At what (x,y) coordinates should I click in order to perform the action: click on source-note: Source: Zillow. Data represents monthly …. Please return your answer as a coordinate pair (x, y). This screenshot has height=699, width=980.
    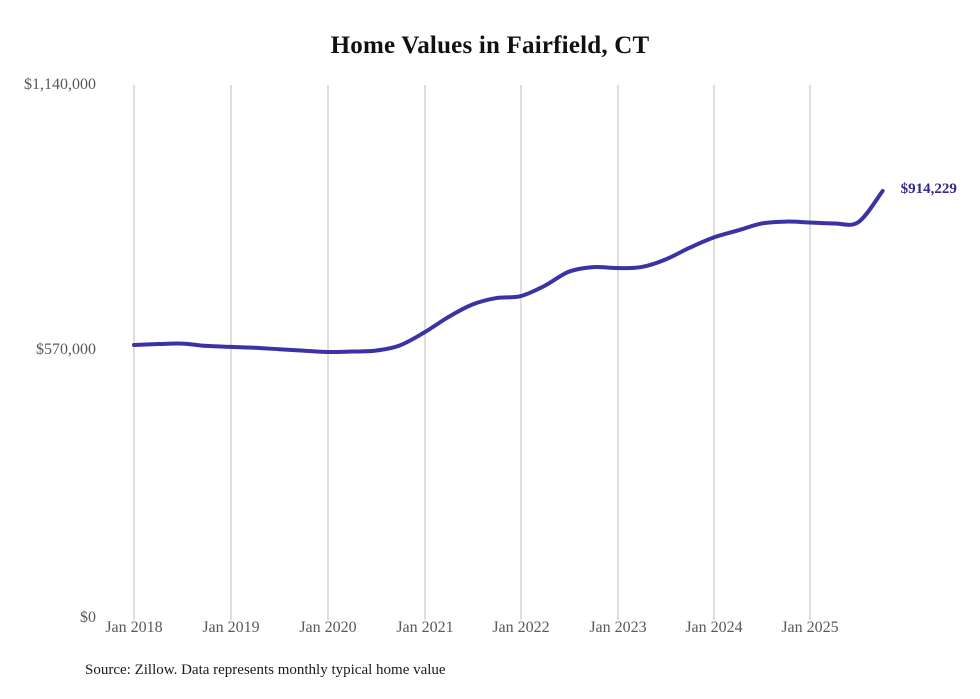
    Looking at the image, I should click on (265, 670).